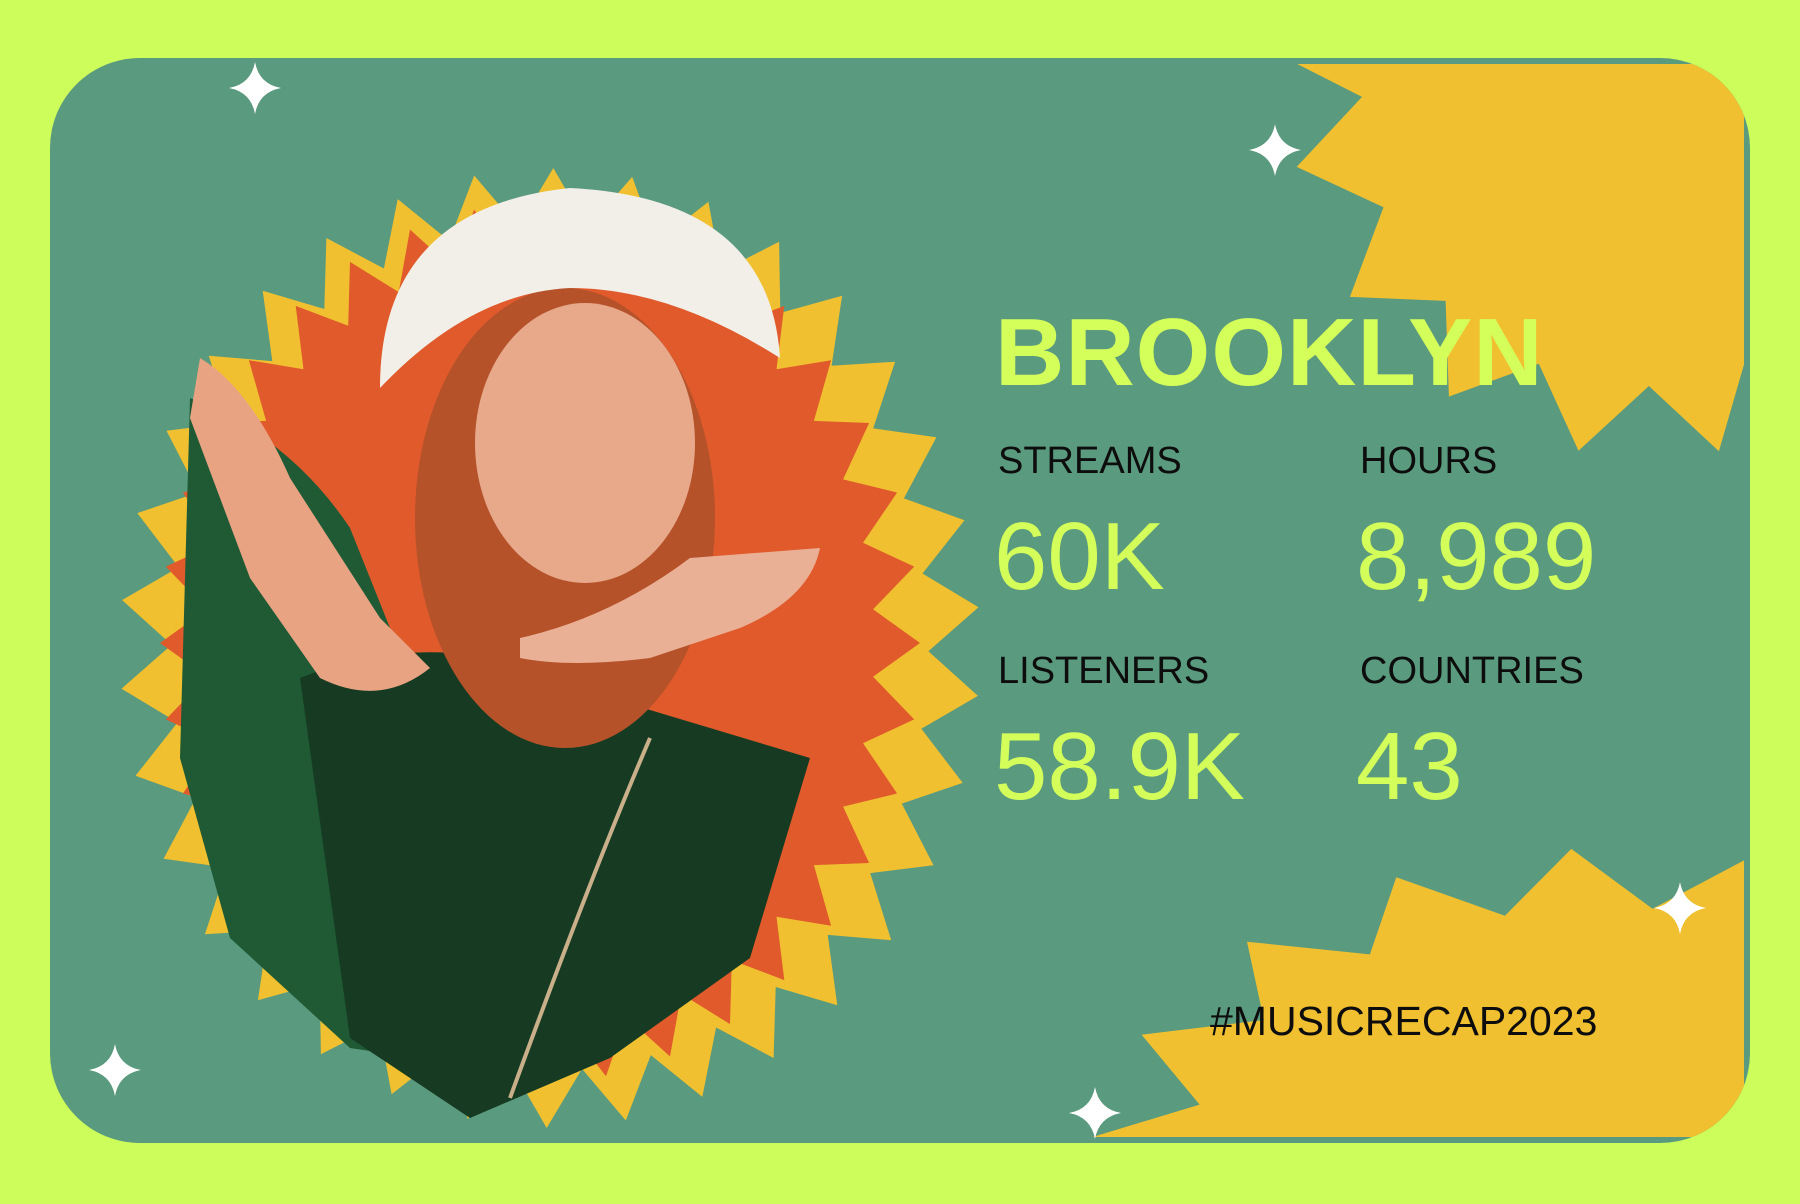 The width and height of the screenshot is (1800, 1204). What do you see at coordinates (670, 605) in the screenshot?
I see `right-hand` at bounding box center [670, 605].